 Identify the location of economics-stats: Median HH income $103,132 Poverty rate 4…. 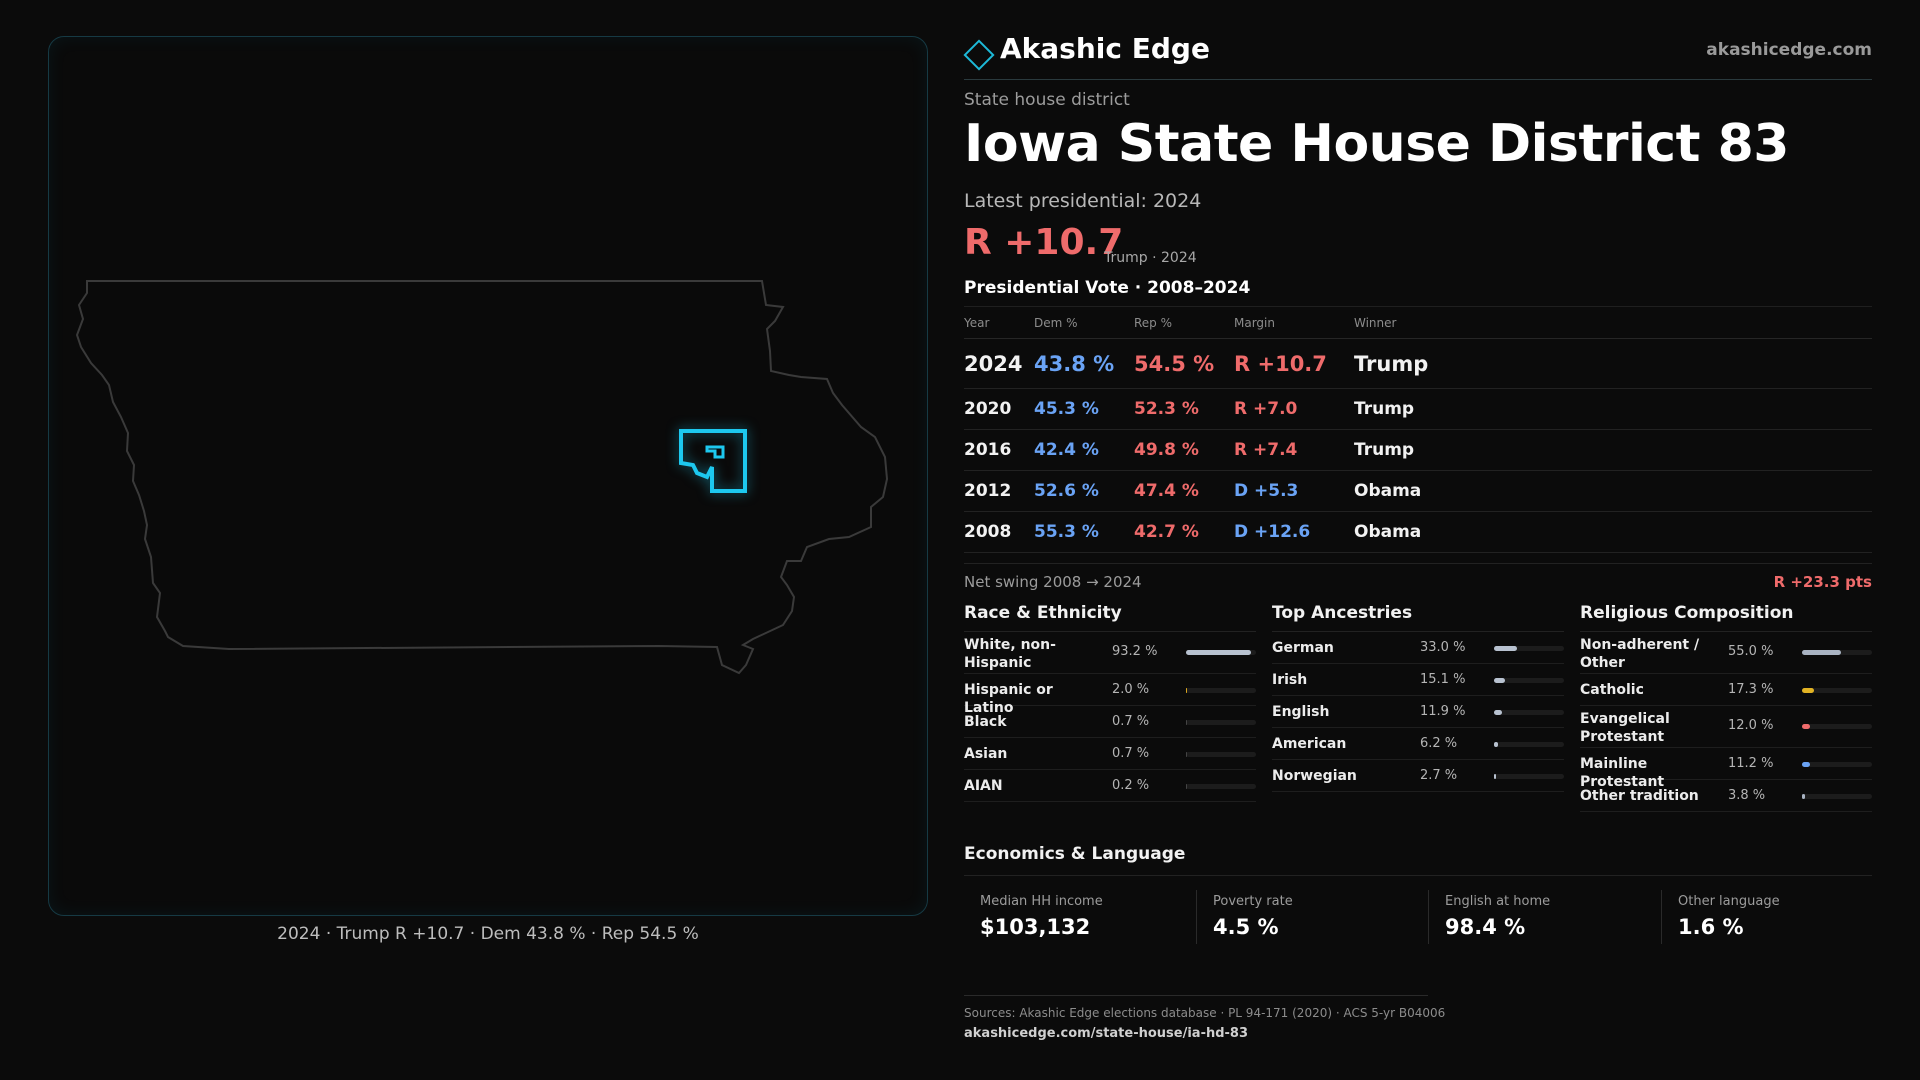
(1418, 917).